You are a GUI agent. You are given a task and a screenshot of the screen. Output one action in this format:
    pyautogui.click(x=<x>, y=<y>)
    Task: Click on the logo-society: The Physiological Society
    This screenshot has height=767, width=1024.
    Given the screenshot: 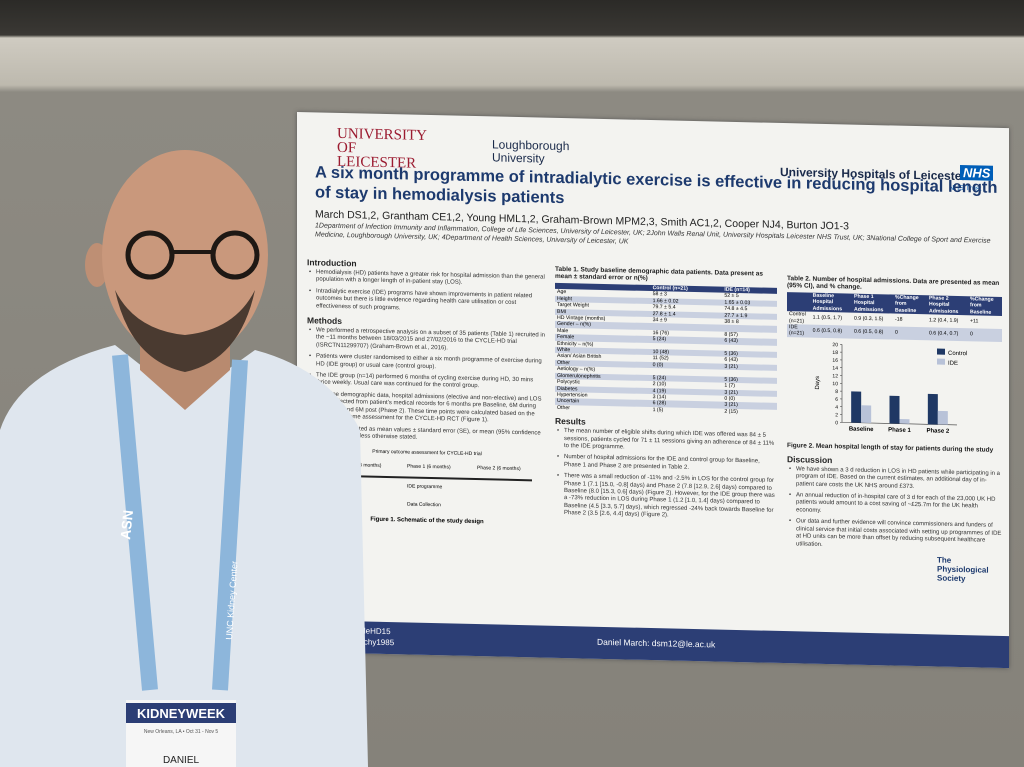 What is the action you would take?
    pyautogui.click(x=963, y=569)
    